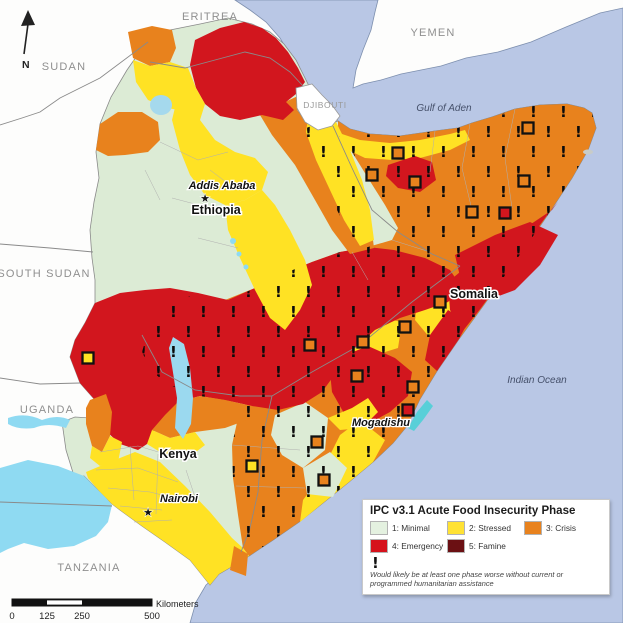 This screenshot has height=623, width=623. What do you see at coordinates (28, 40) in the screenshot?
I see `north-arrow-icon: N` at bounding box center [28, 40].